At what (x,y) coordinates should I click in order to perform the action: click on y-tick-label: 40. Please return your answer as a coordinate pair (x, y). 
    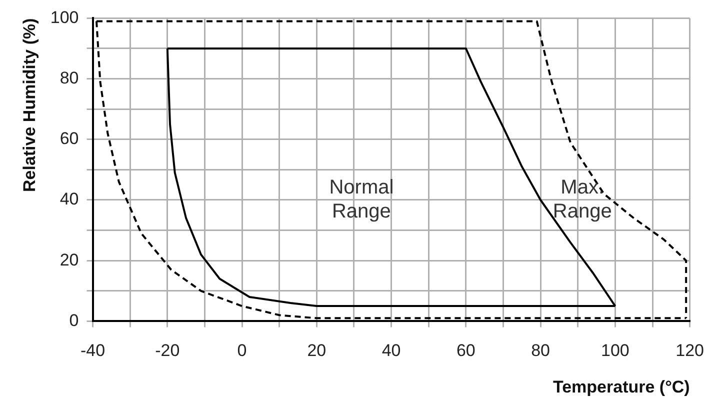
    Looking at the image, I should click on (69, 199).